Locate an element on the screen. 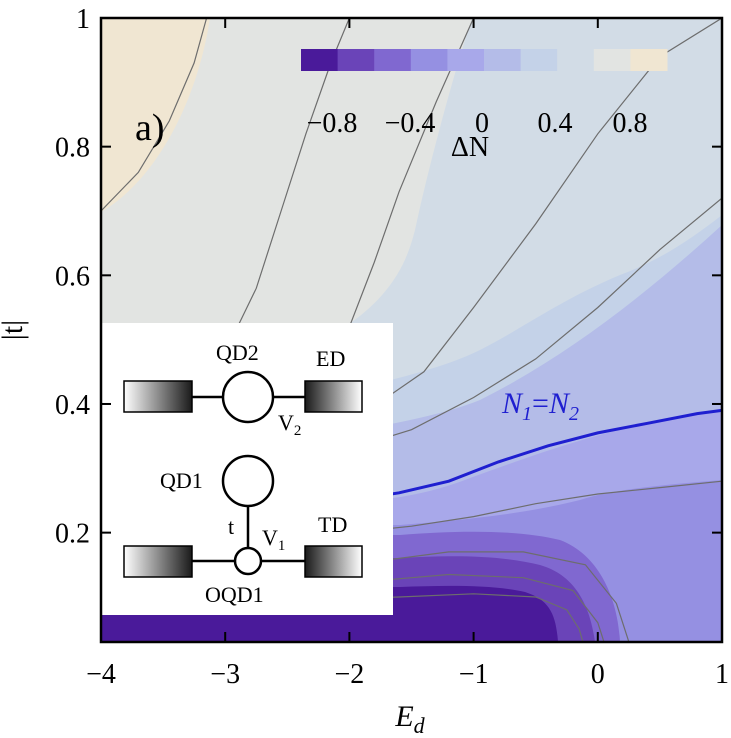  colorbar-tick-label: 0 is located at coordinates (482, 123).